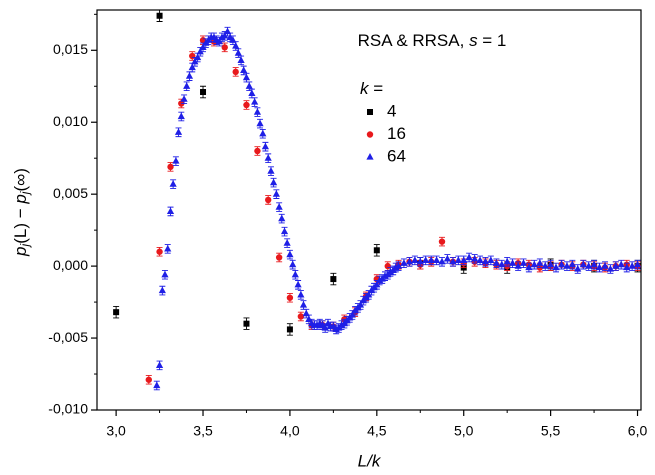 The image size is (655, 475). I want to click on annotation-part: s, so click(473, 40).